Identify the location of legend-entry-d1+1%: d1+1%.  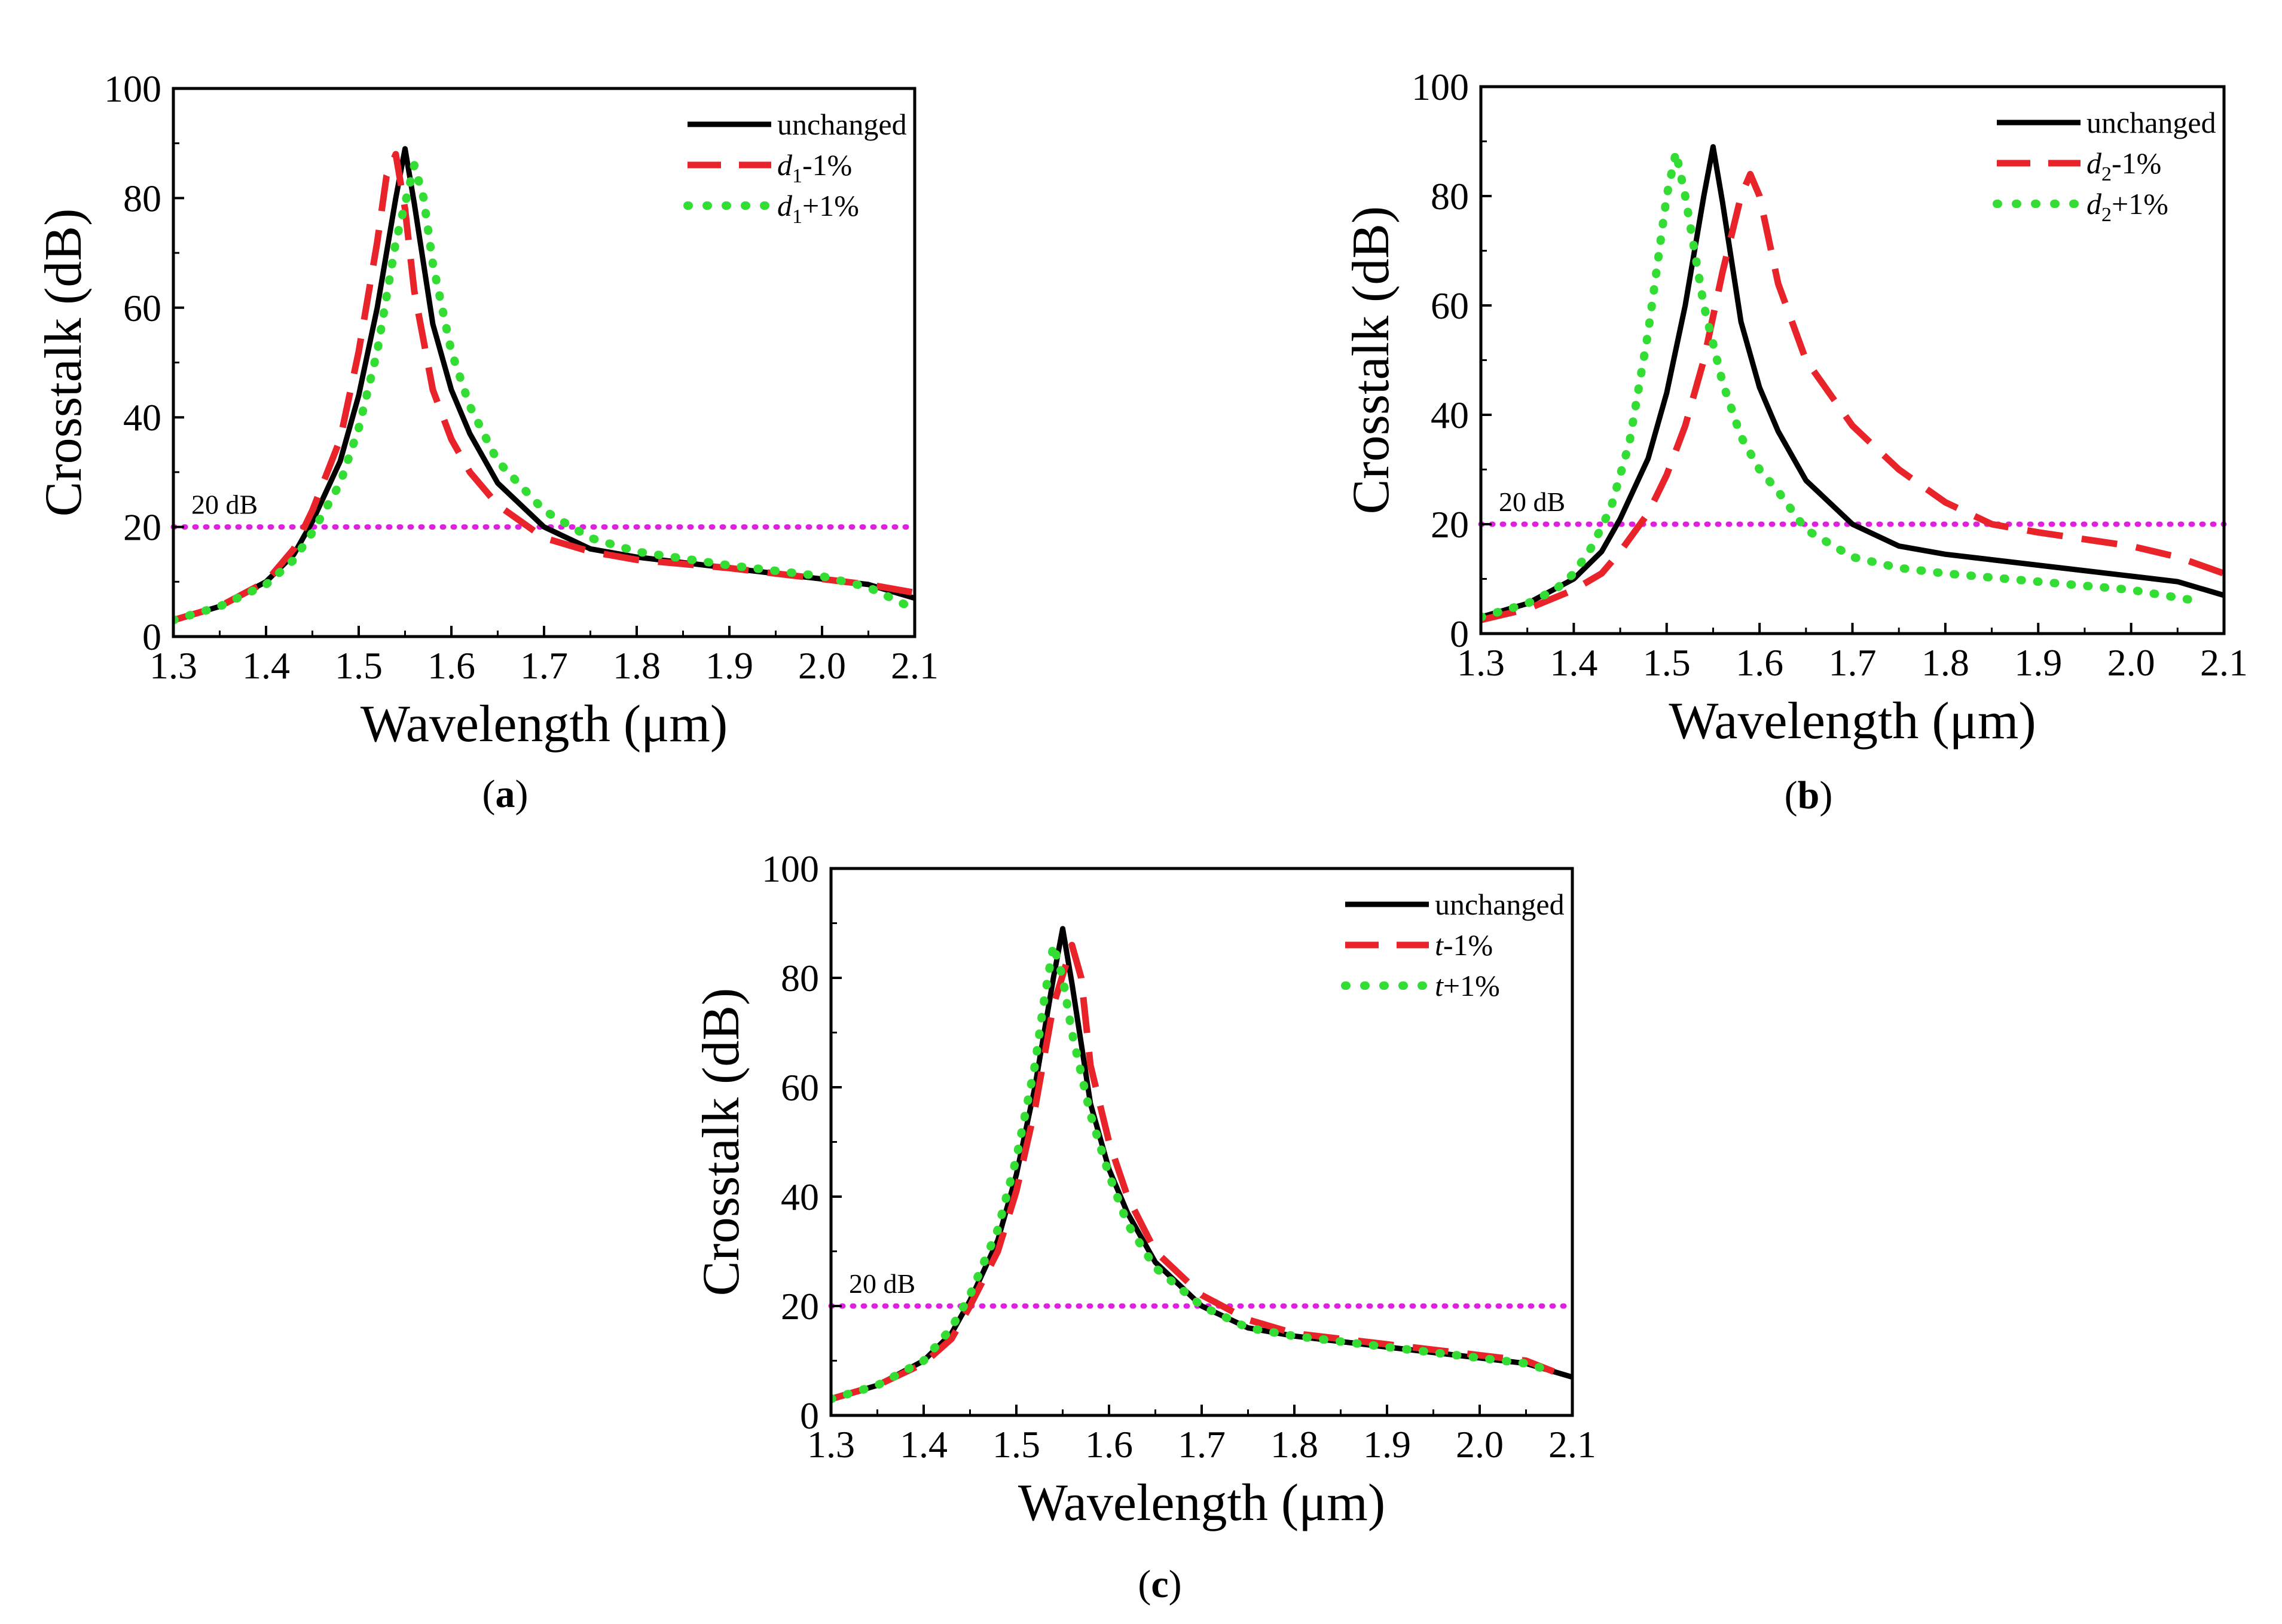
(818, 208).